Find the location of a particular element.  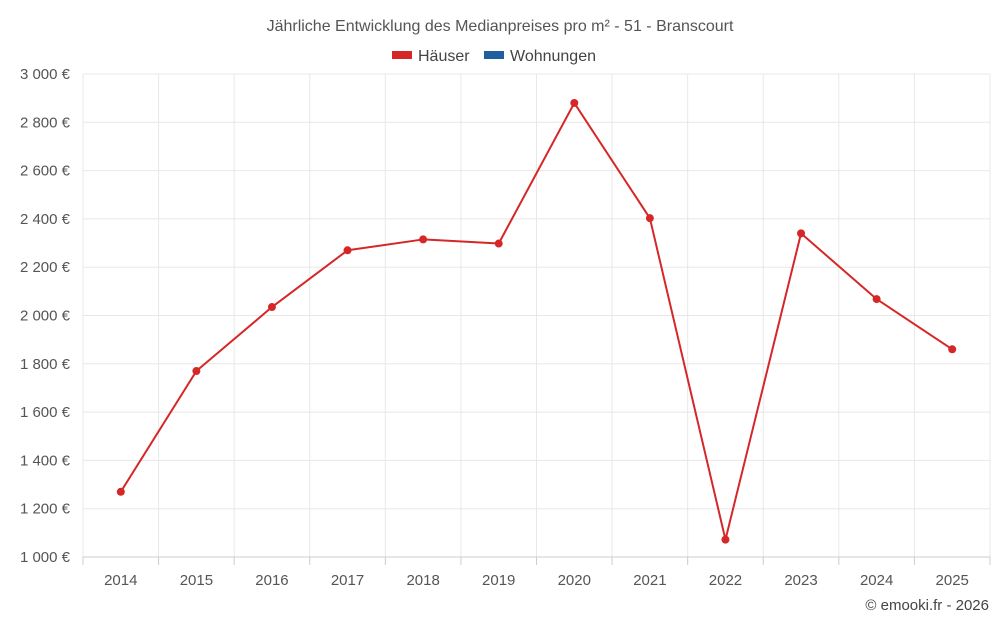

x-tick-label: 2019 is located at coordinates (498, 580).